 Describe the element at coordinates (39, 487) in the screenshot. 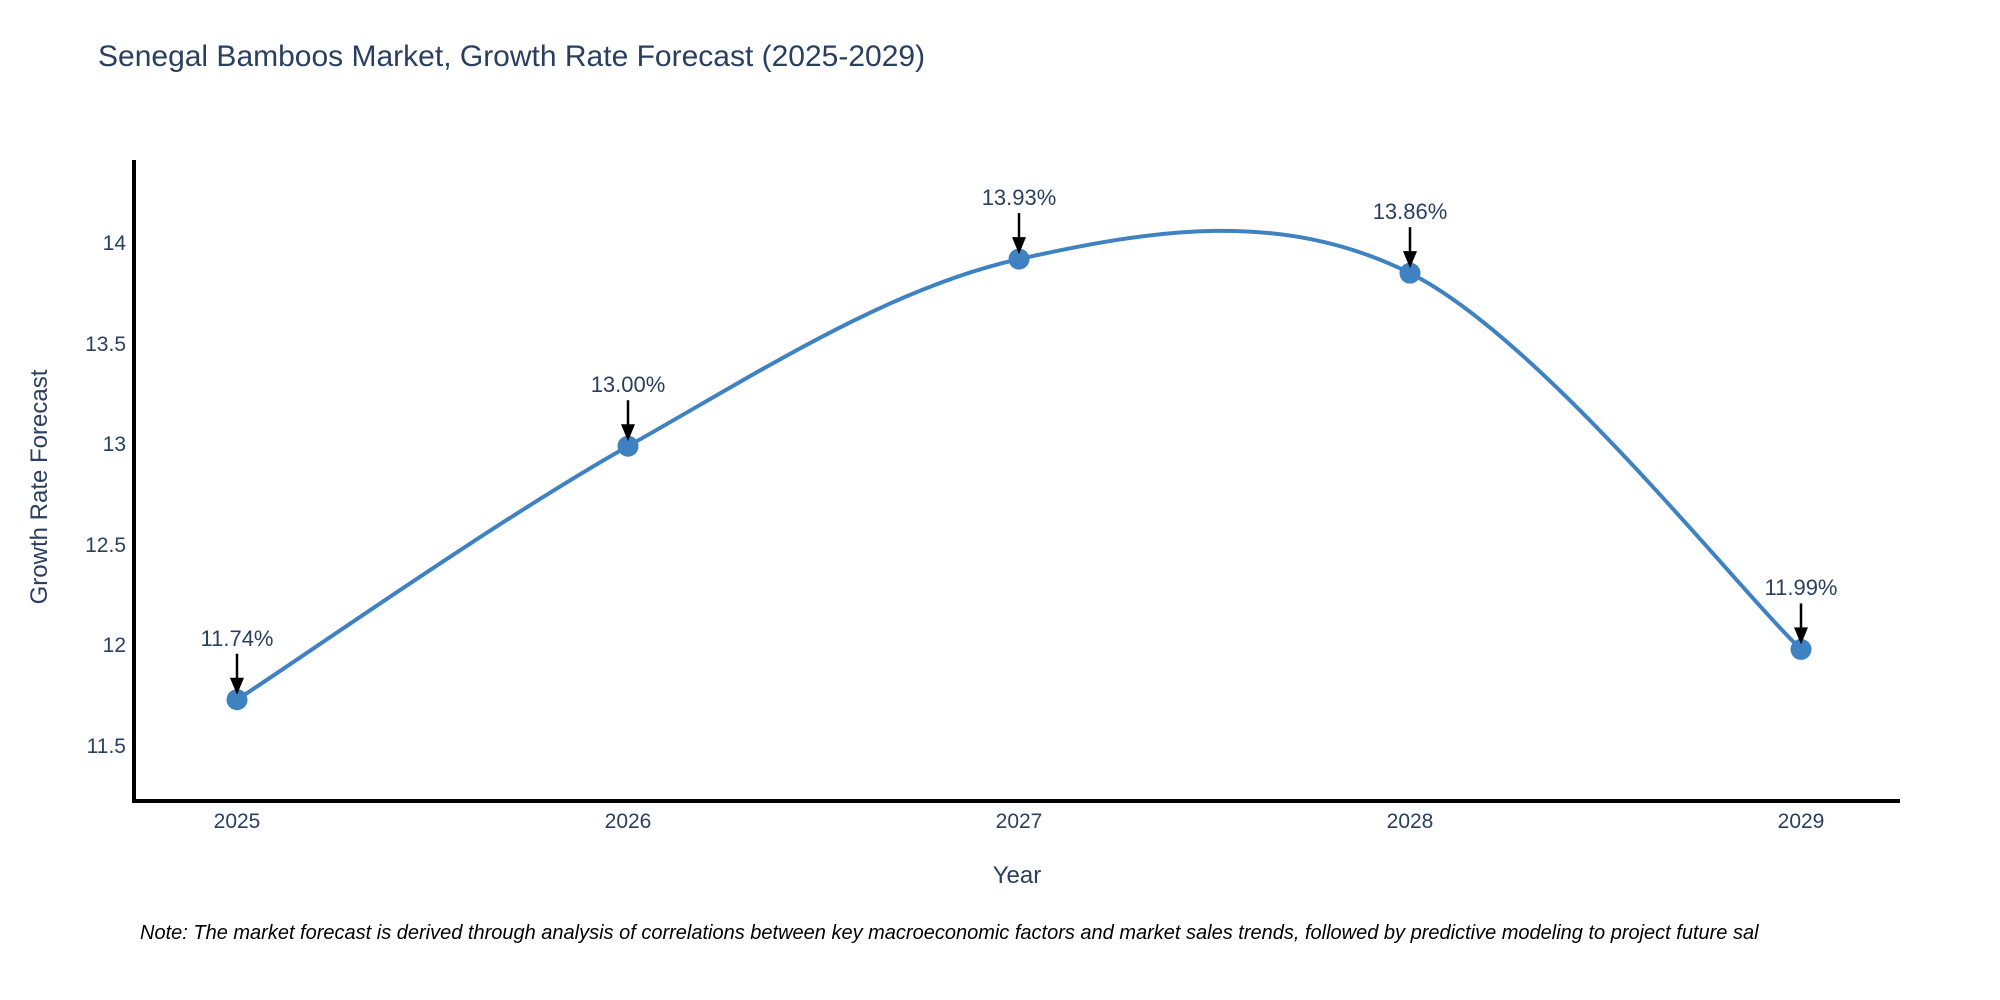

I see `y-axis-title: Growth Rate Forecast` at that location.